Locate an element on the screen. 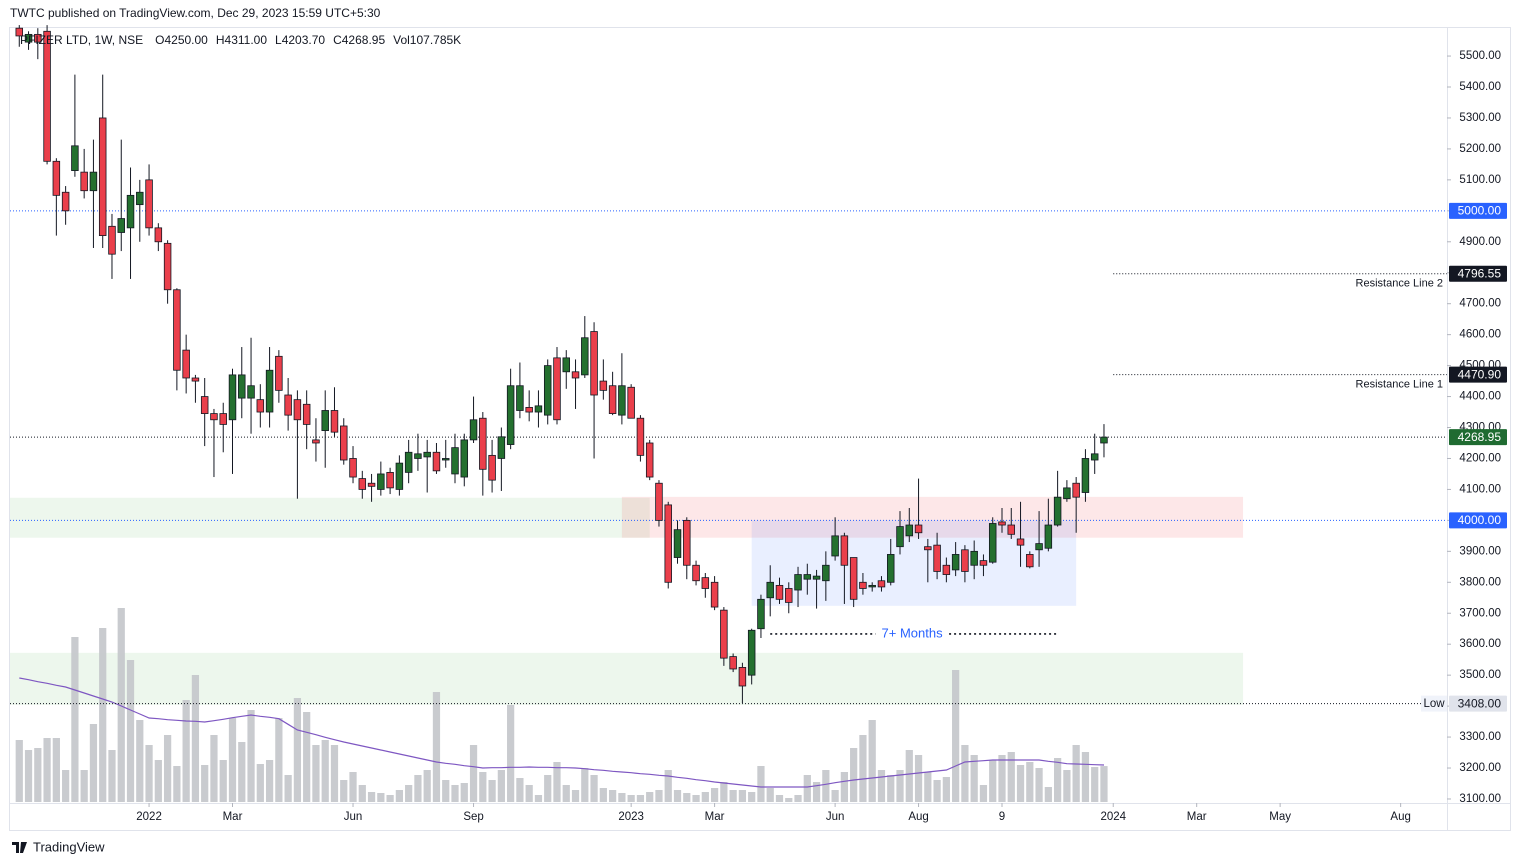  x-tick-label: Mar is located at coordinates (233, 817).